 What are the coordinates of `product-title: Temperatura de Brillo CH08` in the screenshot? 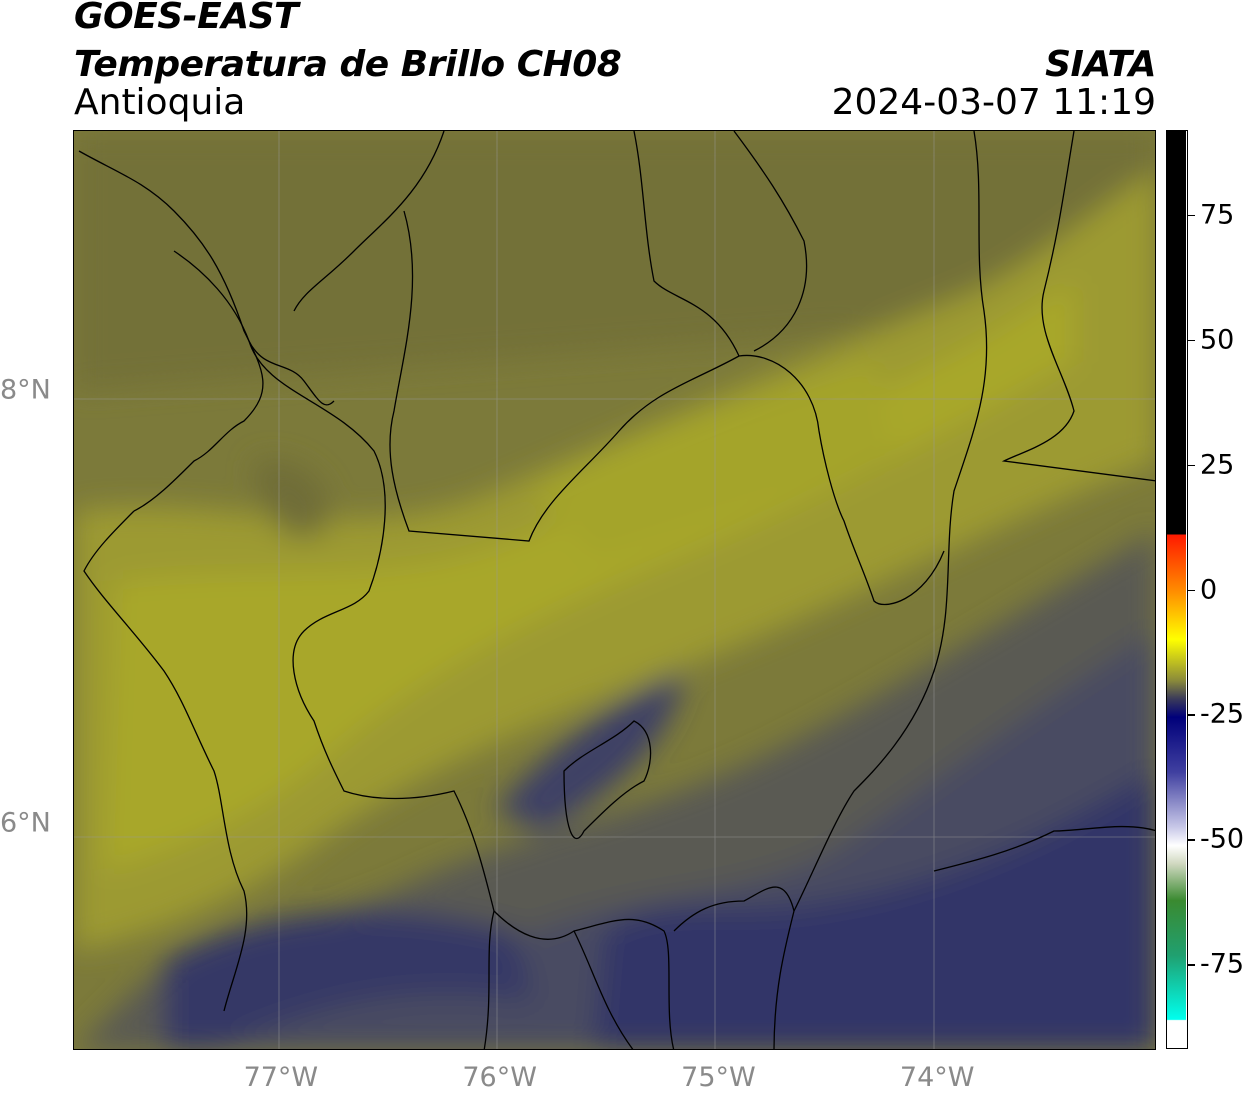 It's located at (348, 64).